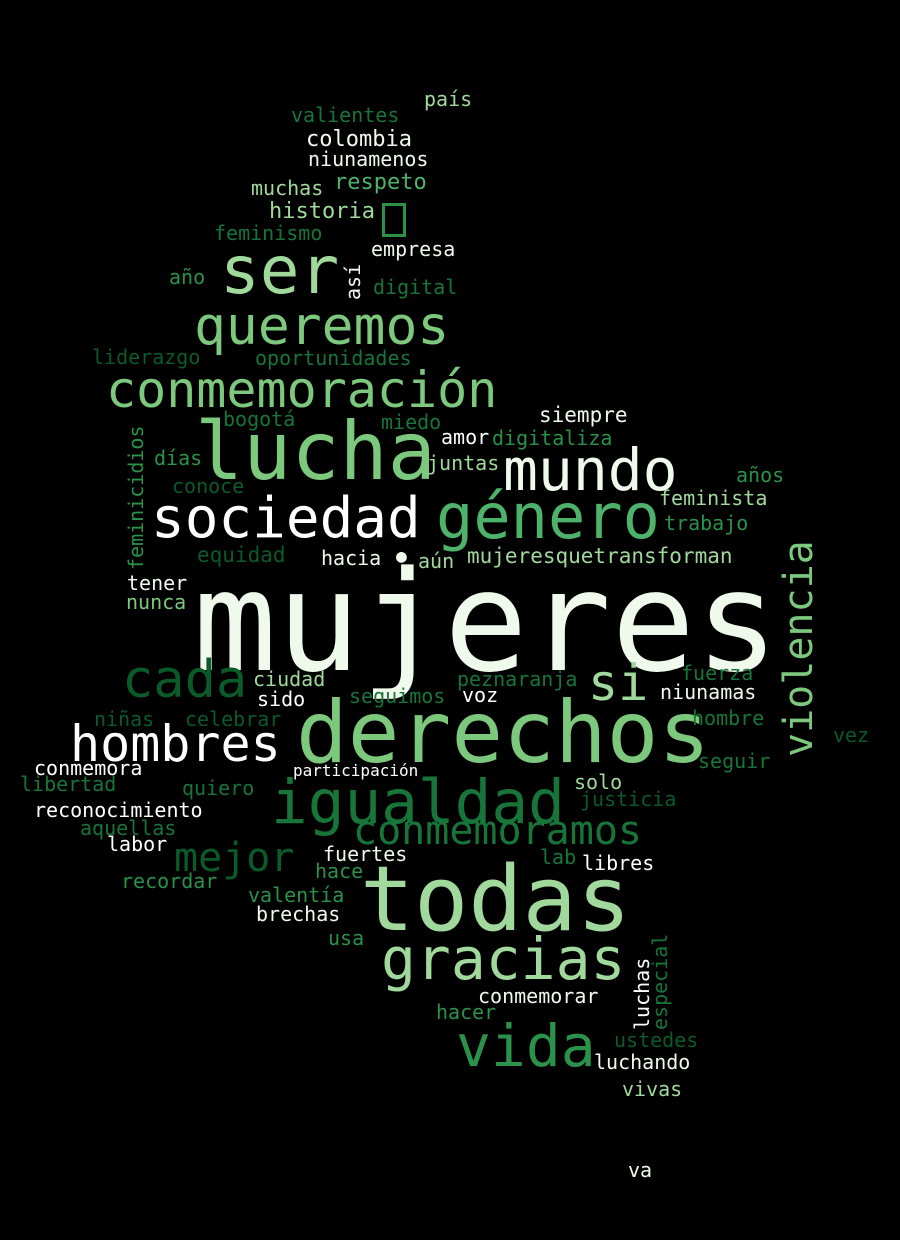  I want to click on word-digital: digital, so click(415, 287).